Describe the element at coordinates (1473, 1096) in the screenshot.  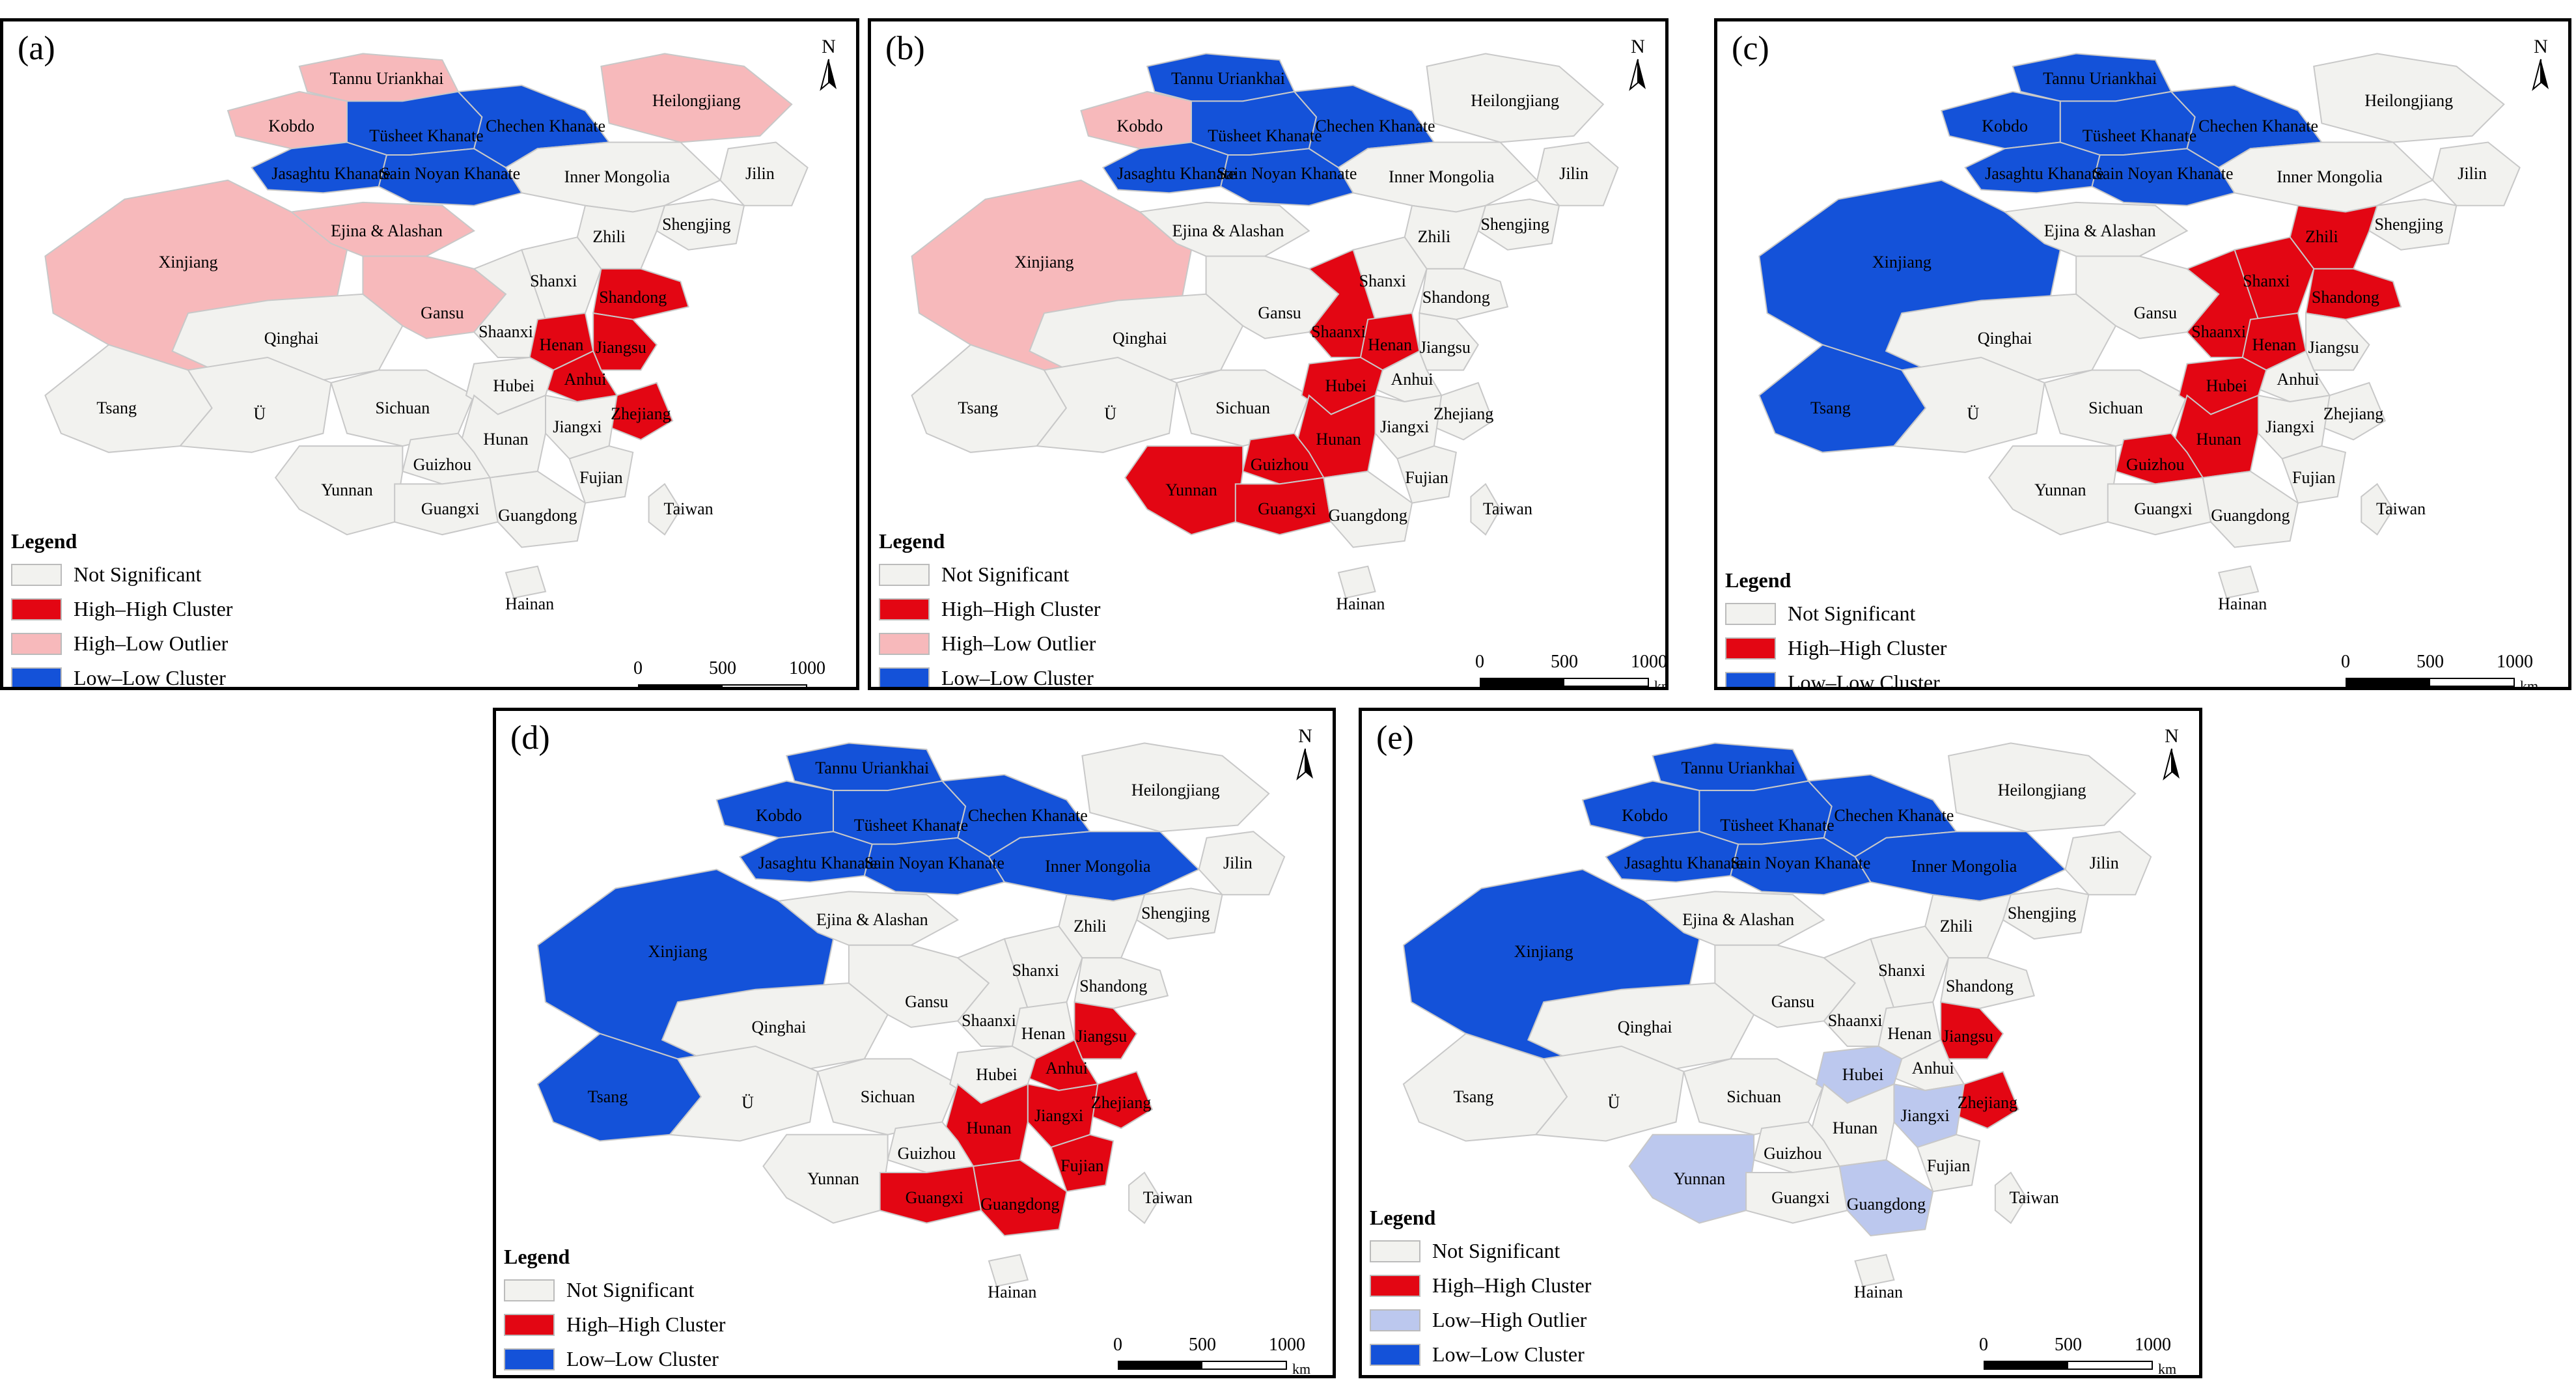
I see `region-label: Tsang` at that location.